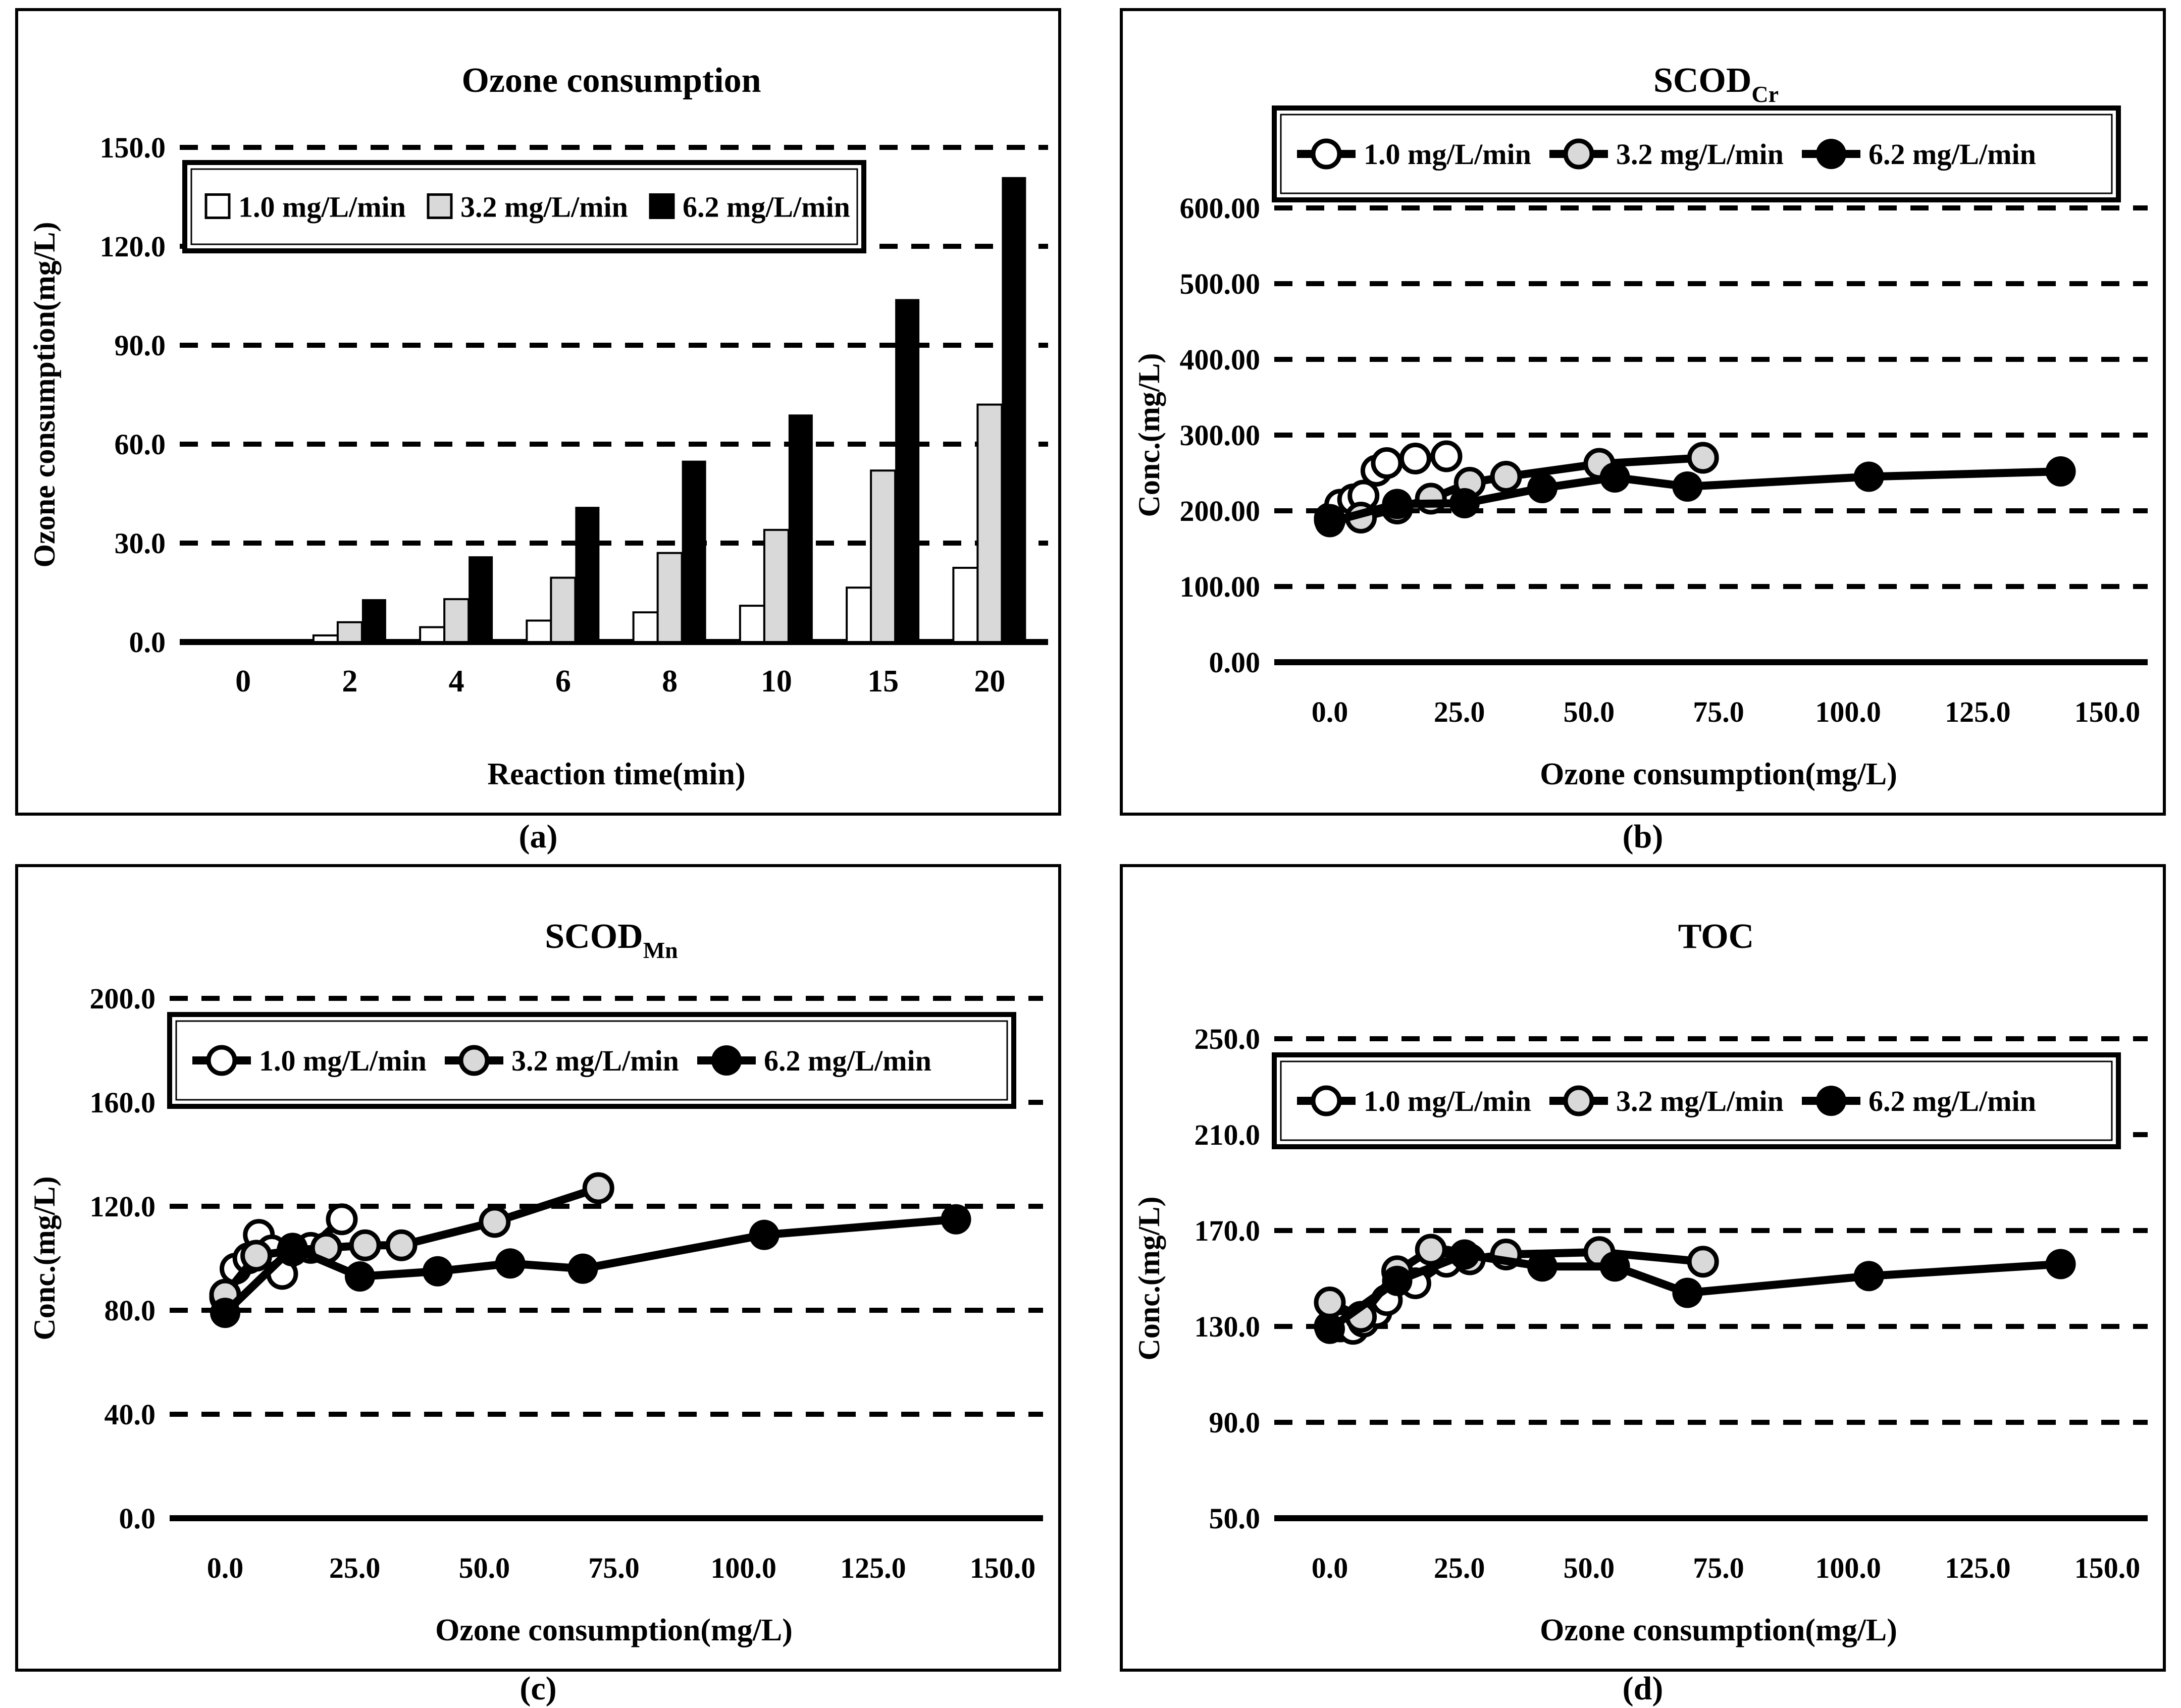 The image size is (2181, 1708). Describe the element at coordinates (140, 345) in the screenshot. I see `svg-text: 90.0` at that location.